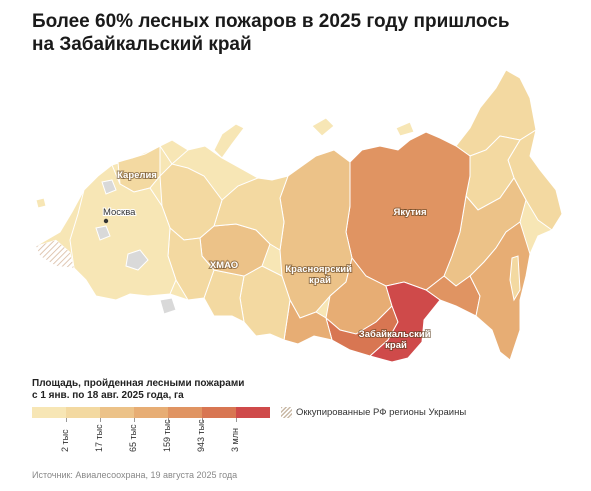 This screenshot has width=591, height=491. What do you see at coordinates (515, 278) in the screenshot?
I see `island-sakhalin` at bounding box center [515, 278].